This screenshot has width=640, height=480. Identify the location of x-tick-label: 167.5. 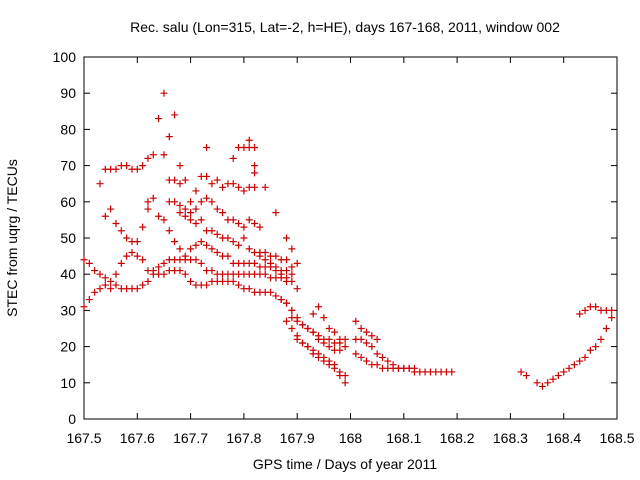
(83, 438).